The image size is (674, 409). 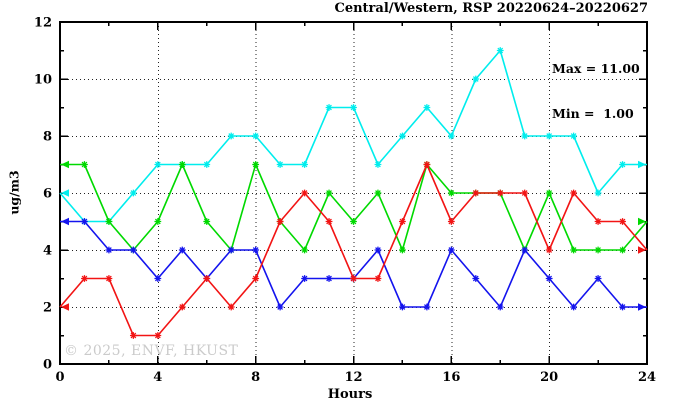 What do you see at coordinates (593, 113) in the screenshot?
I see `min-value-label: Min = 1.00` at bounding box center [593, 113].